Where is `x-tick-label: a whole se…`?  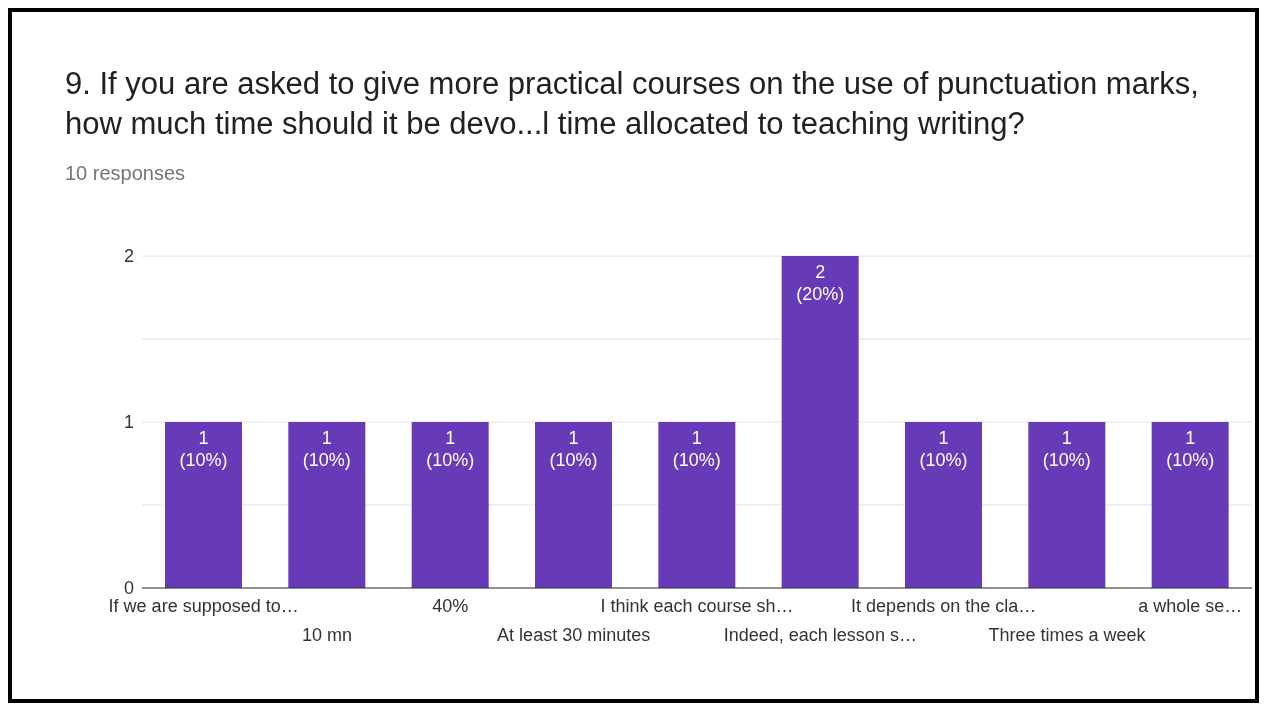
x-tick-label: a whole se… is located at coordinates (1190, 606).